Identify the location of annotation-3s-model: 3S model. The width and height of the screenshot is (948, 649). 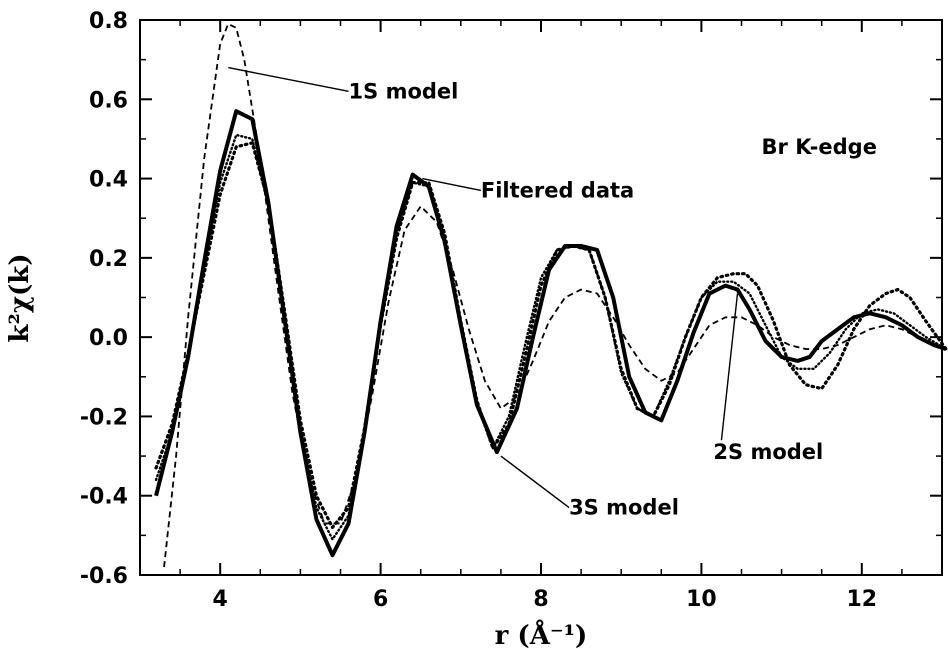
(624, 508).